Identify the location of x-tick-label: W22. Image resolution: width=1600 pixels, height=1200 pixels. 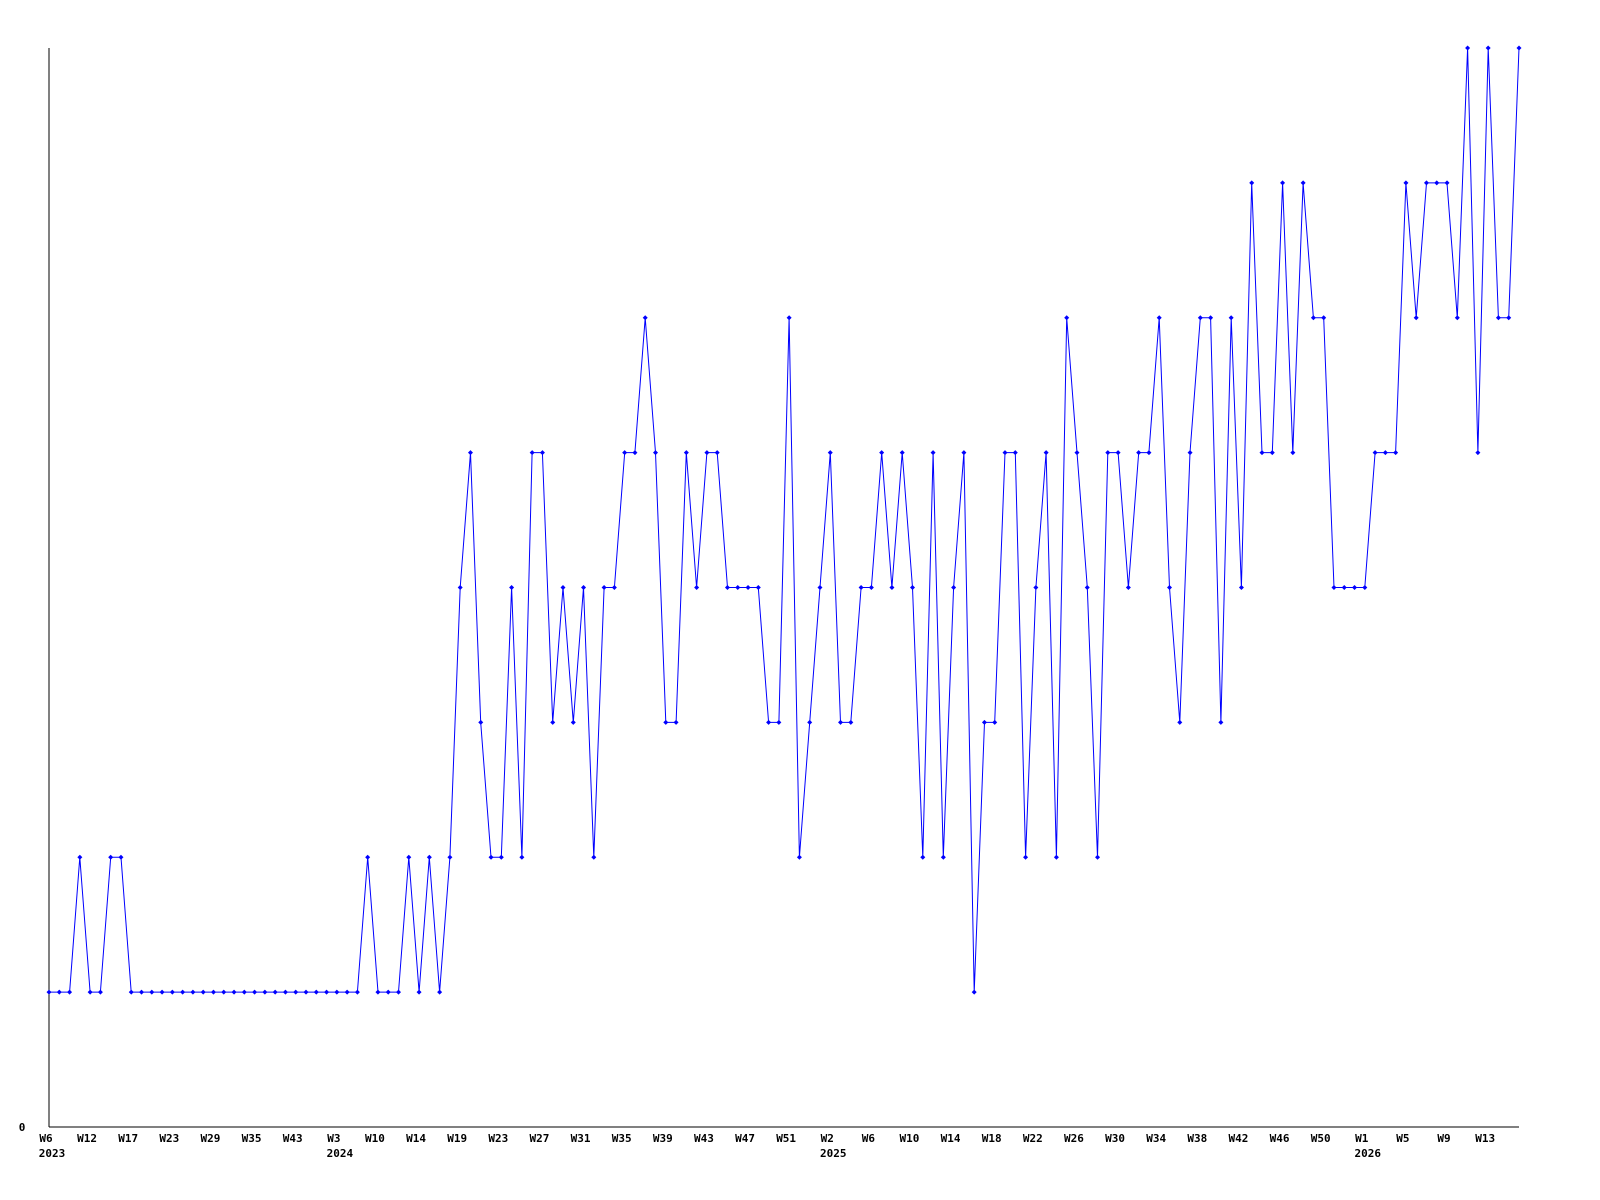
(1033, 1138).